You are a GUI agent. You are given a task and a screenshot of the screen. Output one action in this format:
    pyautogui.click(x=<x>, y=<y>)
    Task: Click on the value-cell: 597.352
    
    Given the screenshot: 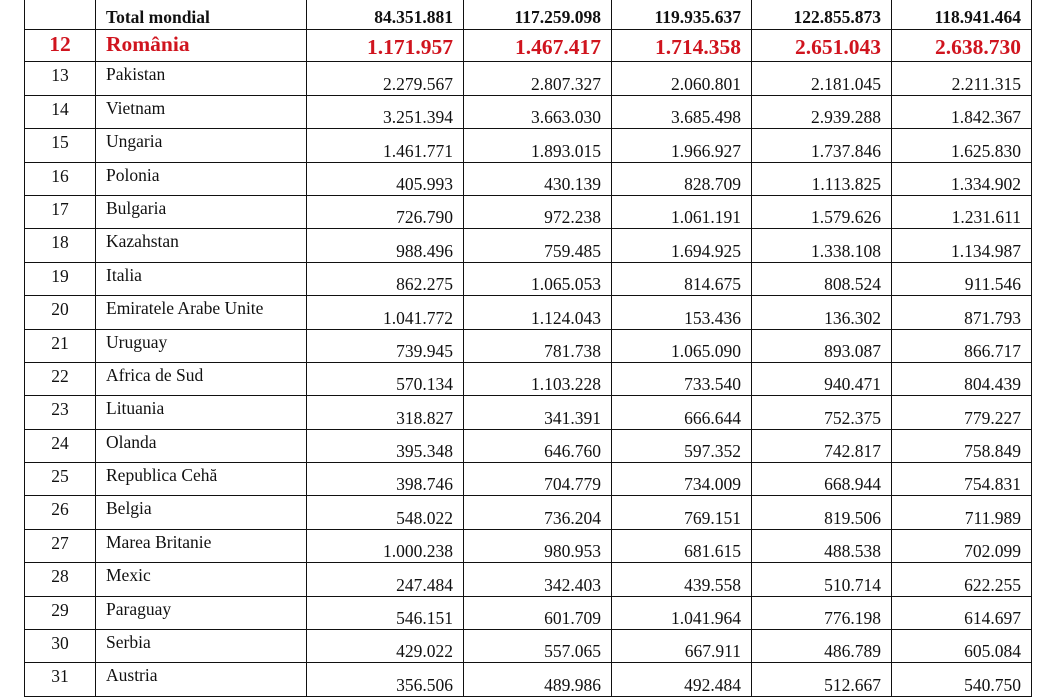 What is the action you would take?
    pyautogui.click(x=681, y=446)
    